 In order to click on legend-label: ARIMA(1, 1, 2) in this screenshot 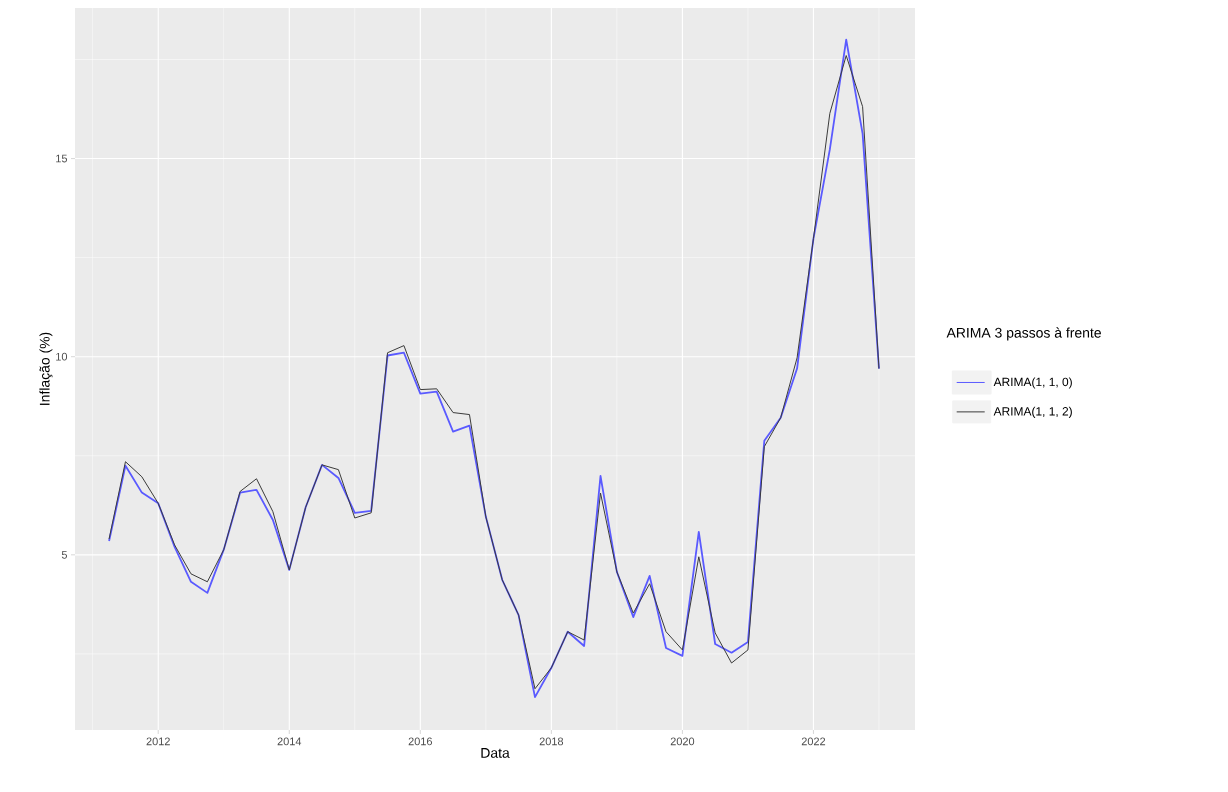, I will do `click(1032, 412)`.